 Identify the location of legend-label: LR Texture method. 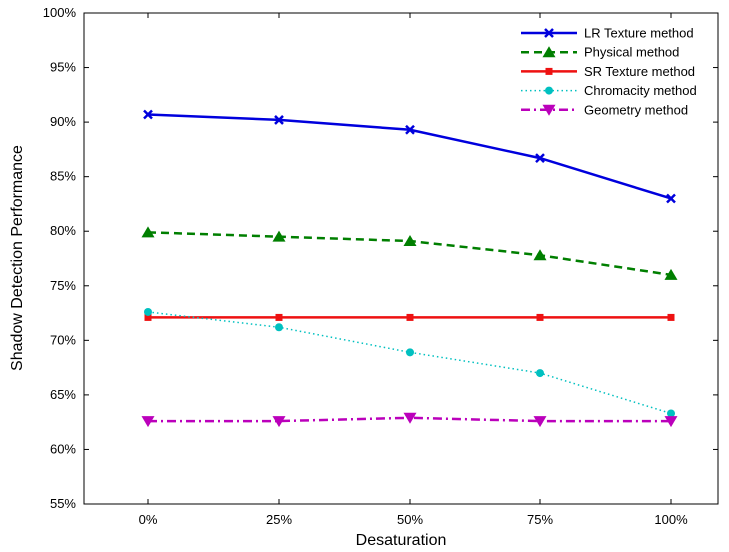
(639, 33).